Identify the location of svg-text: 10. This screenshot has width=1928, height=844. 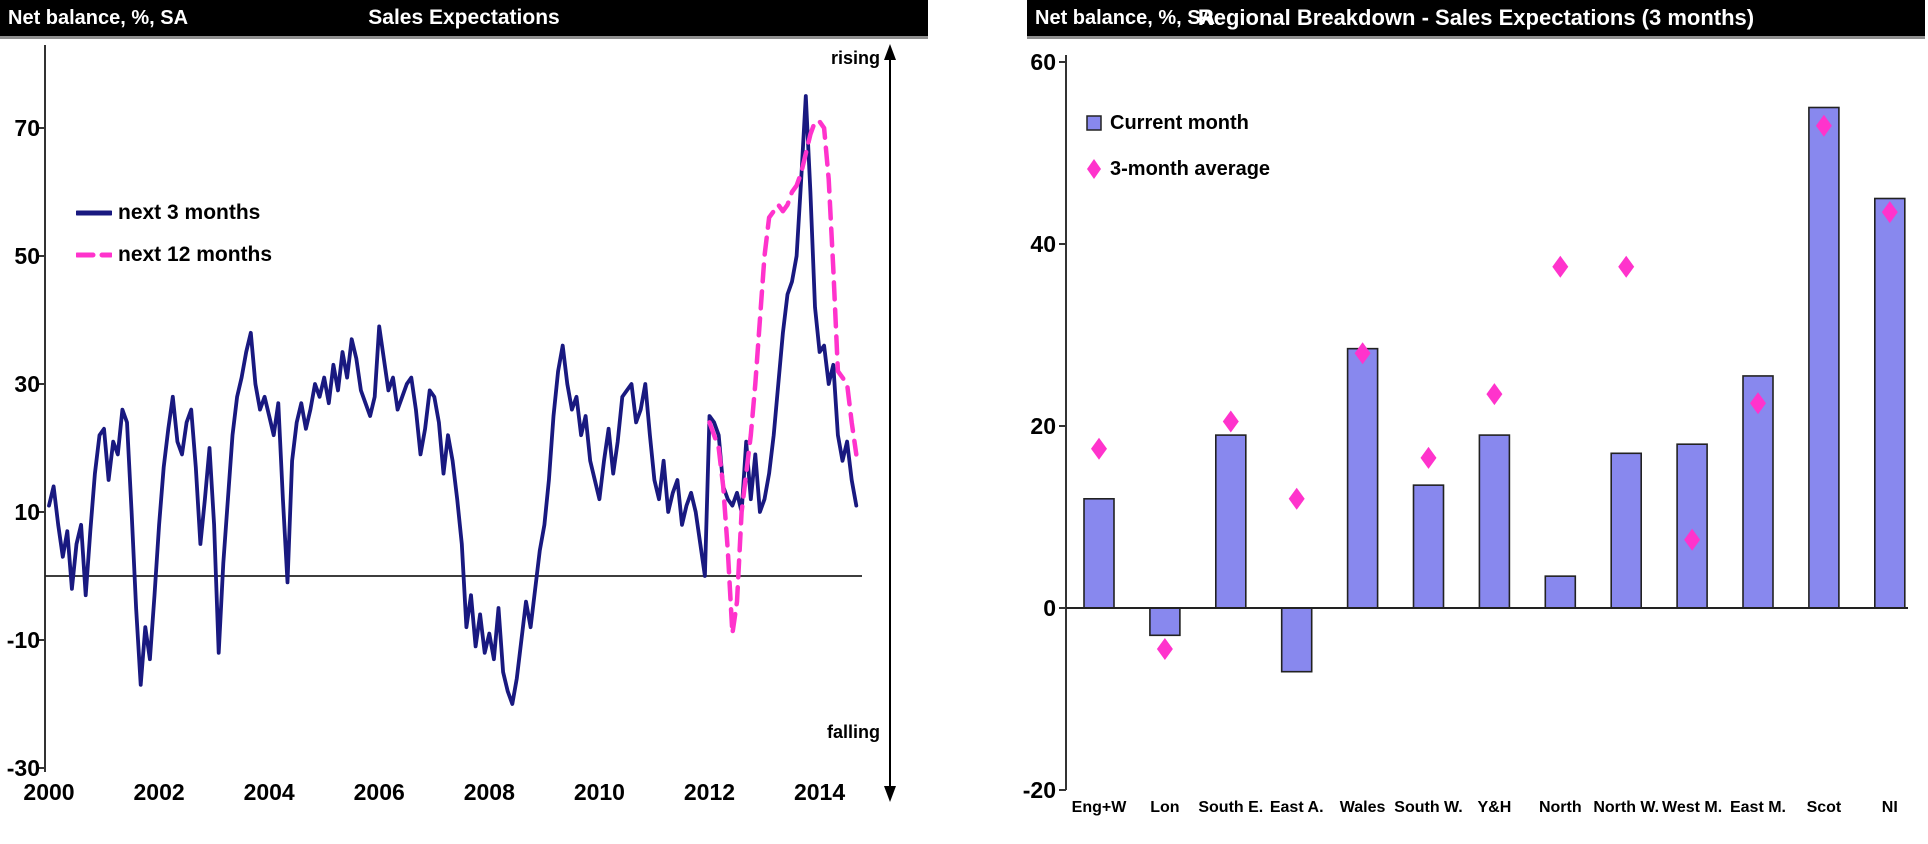
(27, 512).